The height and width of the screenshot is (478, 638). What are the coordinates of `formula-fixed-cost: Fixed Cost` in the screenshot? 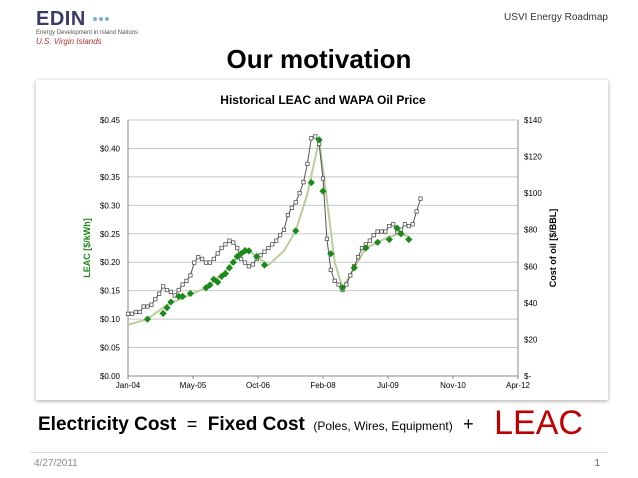 It's located at (256, 424).